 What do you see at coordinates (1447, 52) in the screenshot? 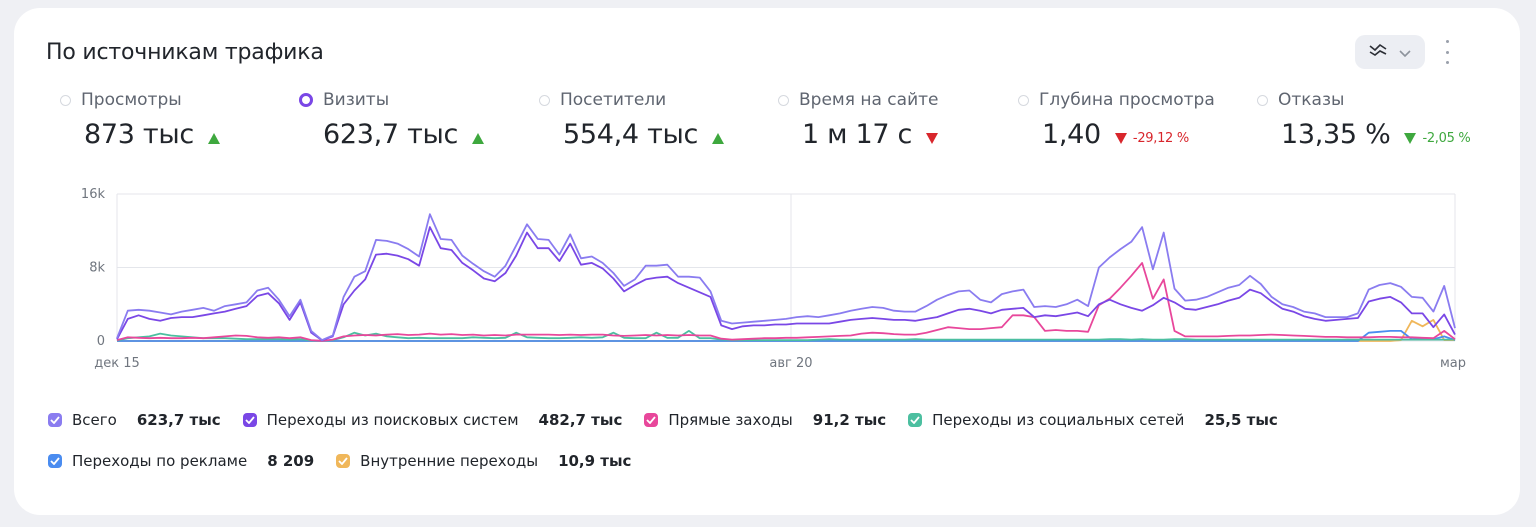
I see `more-menu-icon` at bounding box center [1447, 52].